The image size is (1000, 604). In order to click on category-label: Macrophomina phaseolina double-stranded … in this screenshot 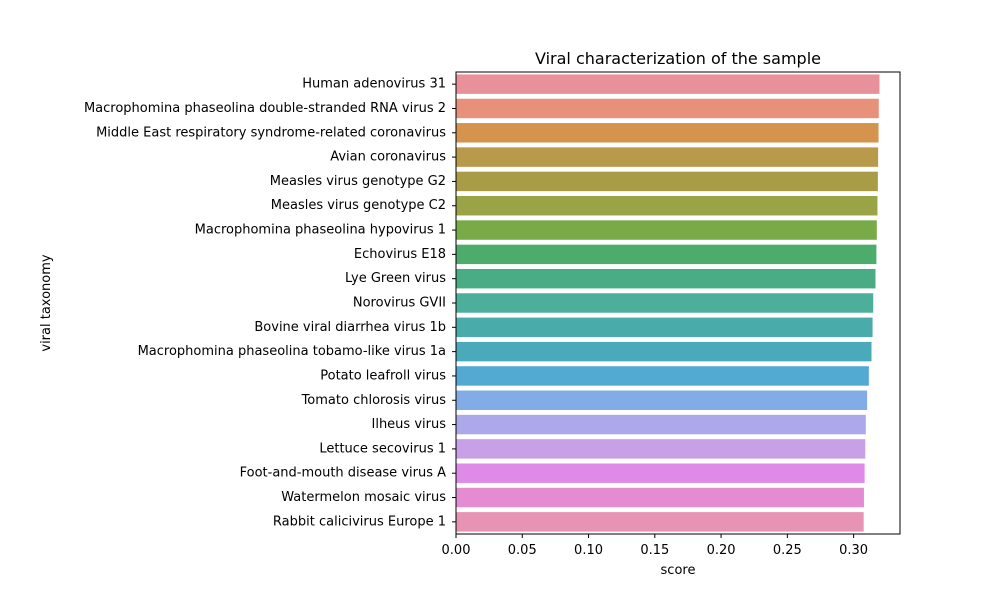, I will do `click(265, 108)`.